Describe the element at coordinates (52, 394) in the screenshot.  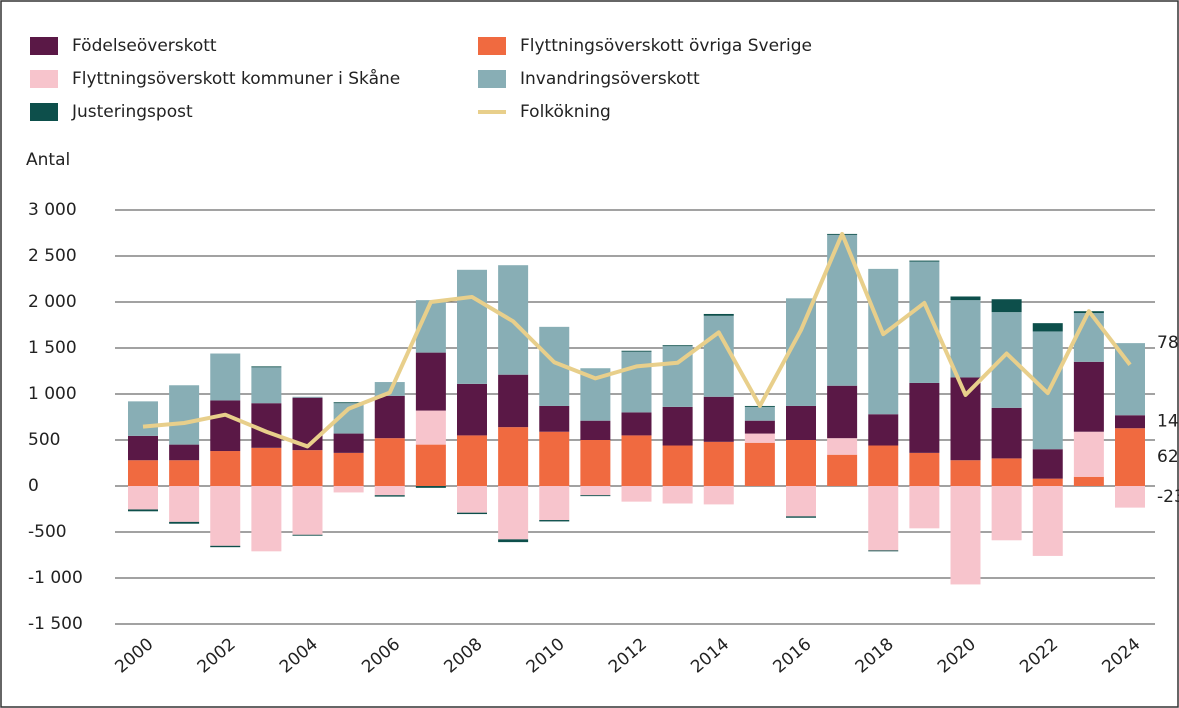
I see `y-tick-label: 1 000` at that location.